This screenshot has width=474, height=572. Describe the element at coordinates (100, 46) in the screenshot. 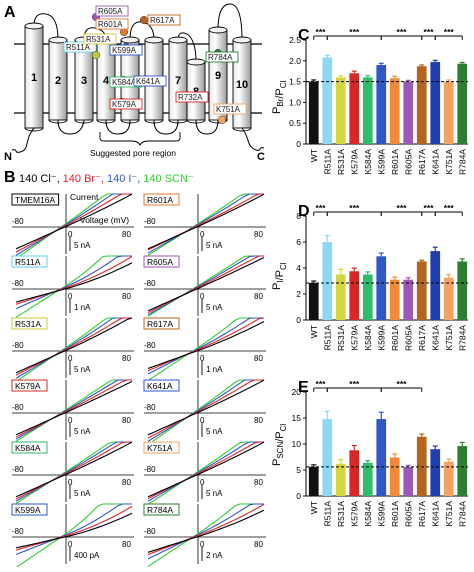

I see `mutant-tag-r531a: R531A` at that location.